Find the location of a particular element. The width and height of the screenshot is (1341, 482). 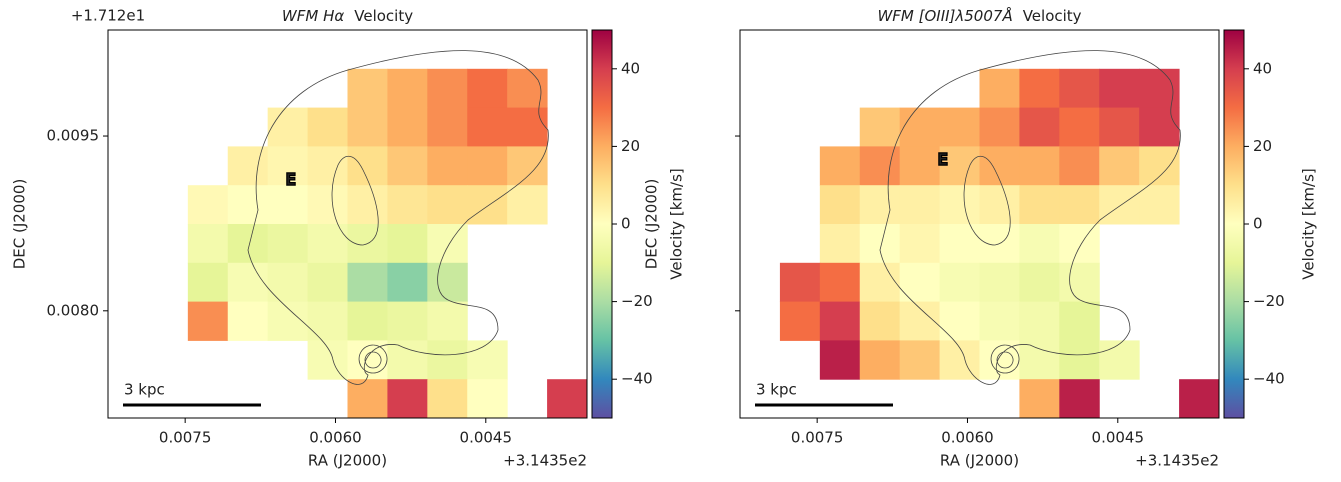

title-math: WFM Hα is located at coordinates (313, 16).